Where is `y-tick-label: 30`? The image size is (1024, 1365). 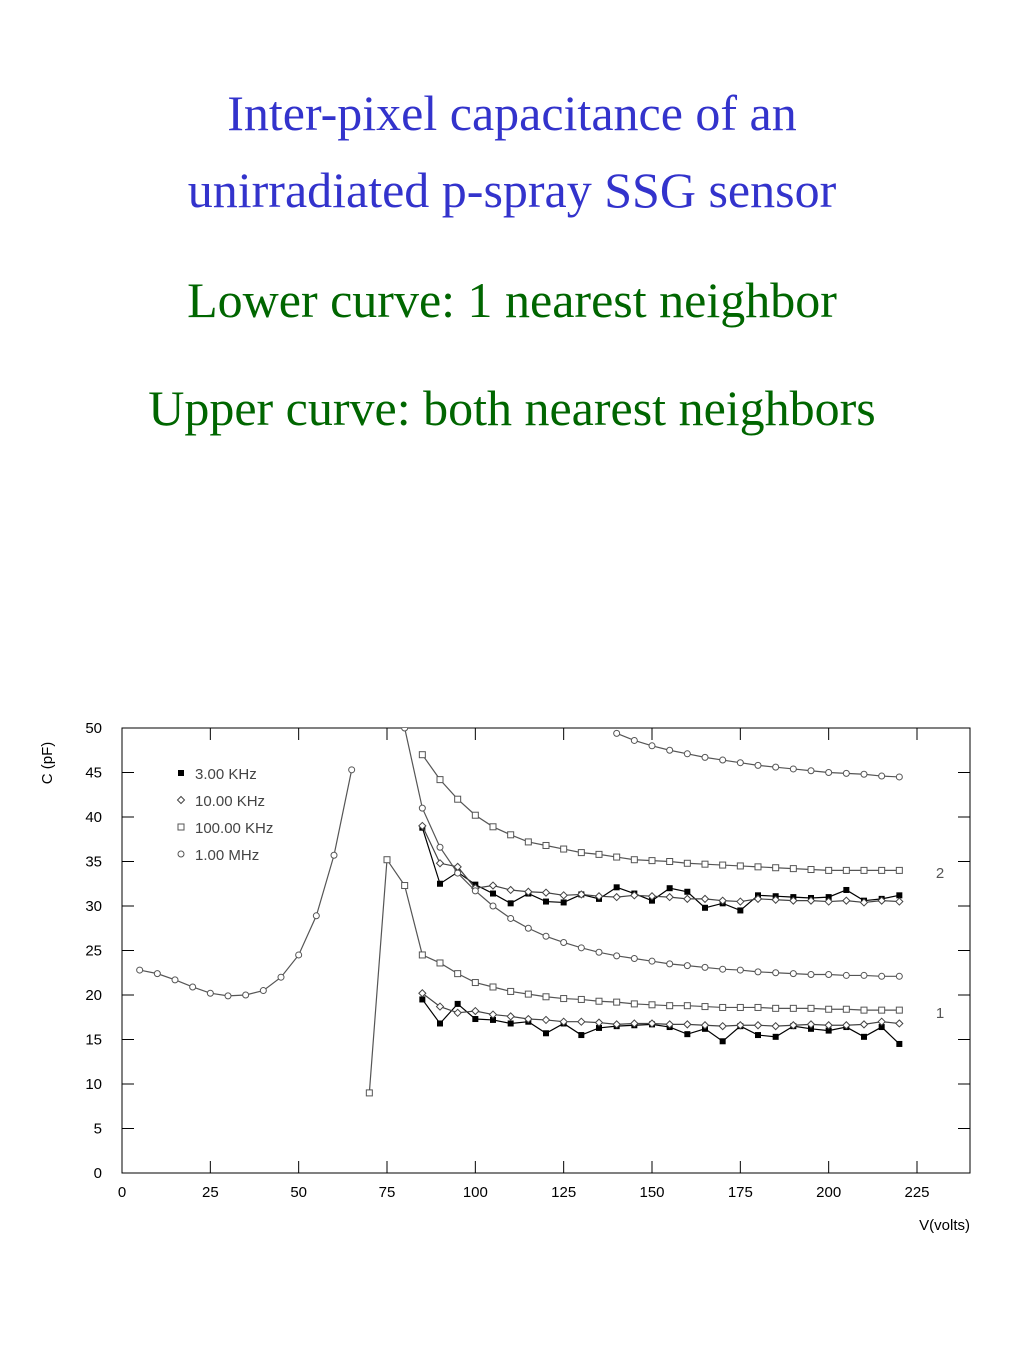 y-tick-label: 30 is located at coordinates (93, 906).